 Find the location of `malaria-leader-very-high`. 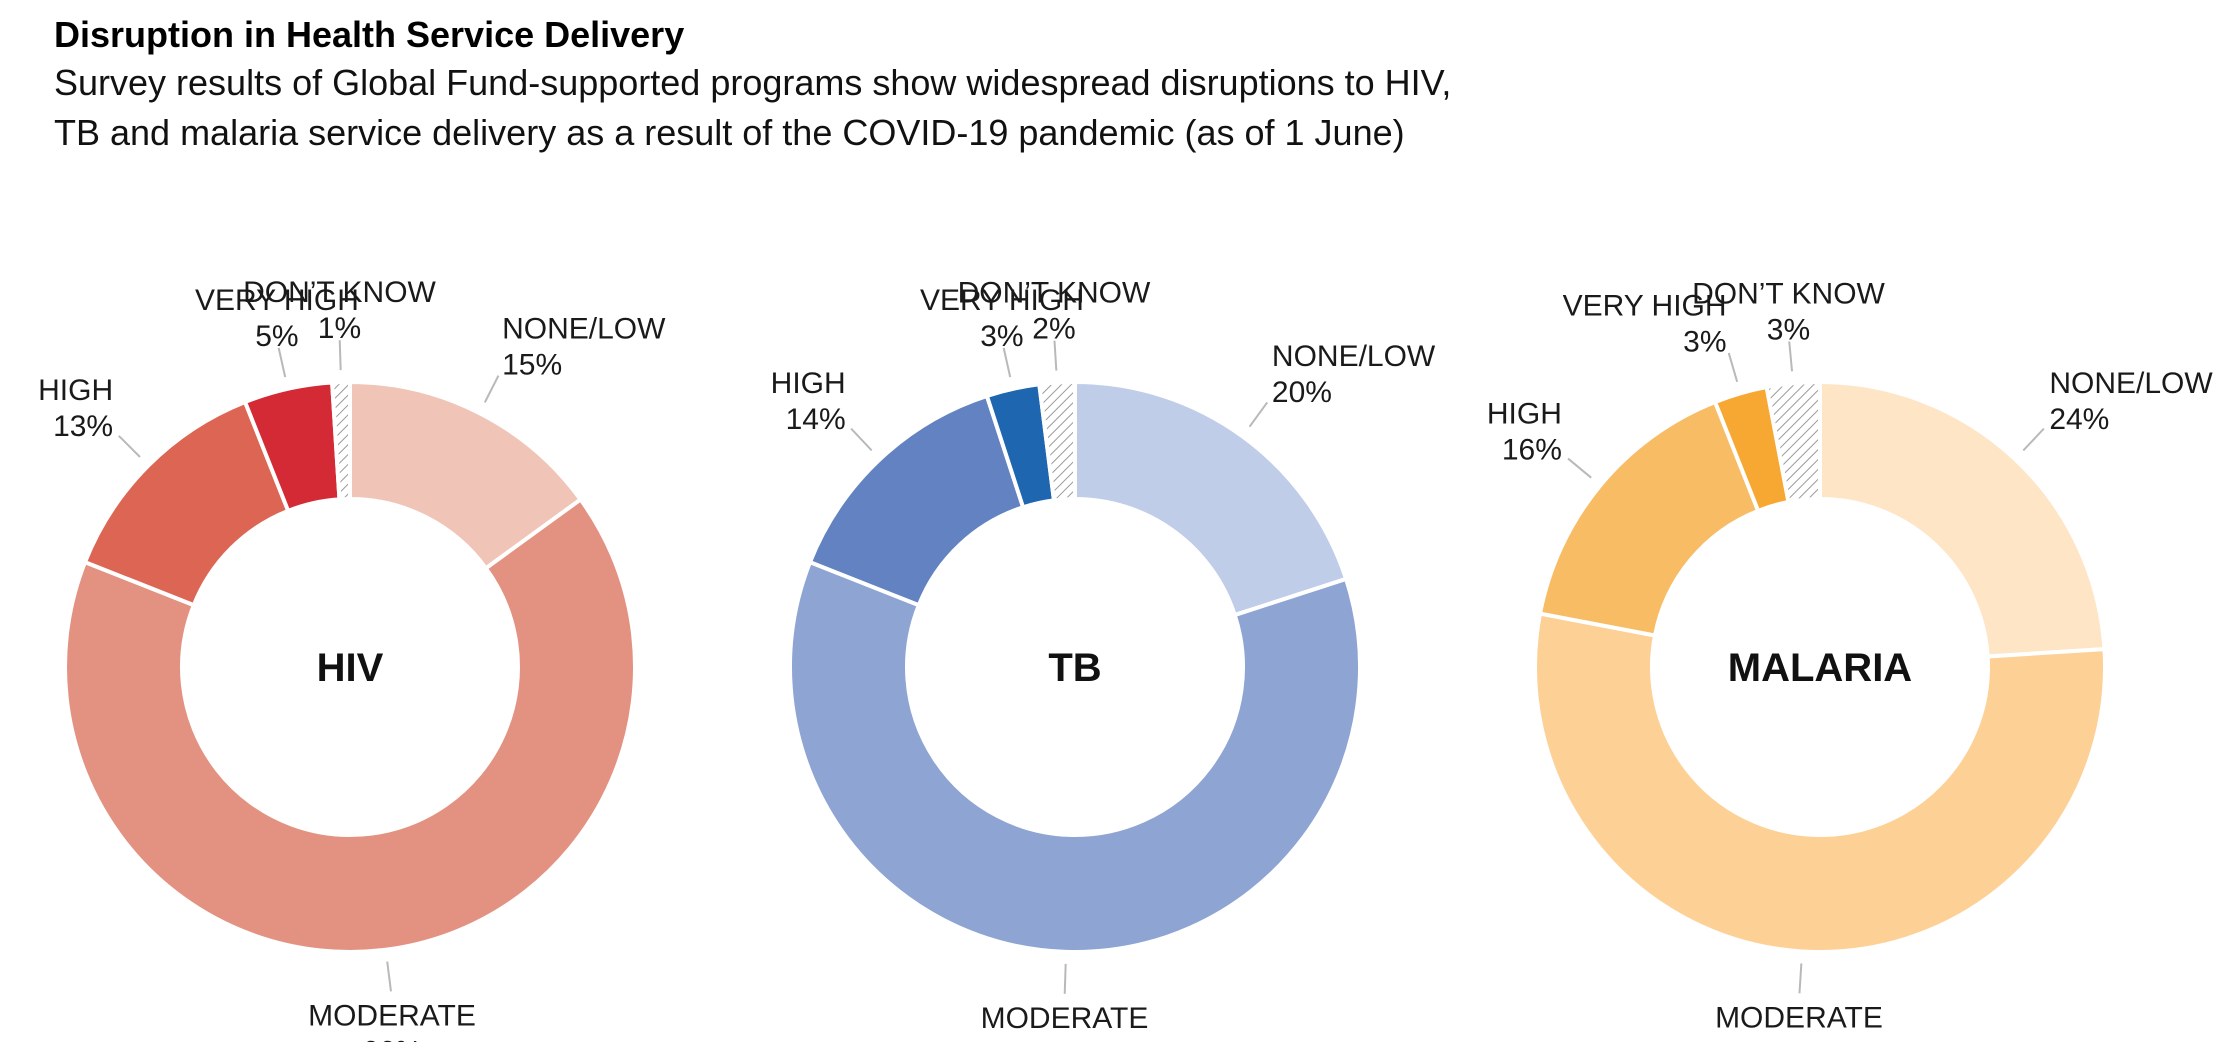

malaria-leader-very-high is located at coordinates (1733, 367).